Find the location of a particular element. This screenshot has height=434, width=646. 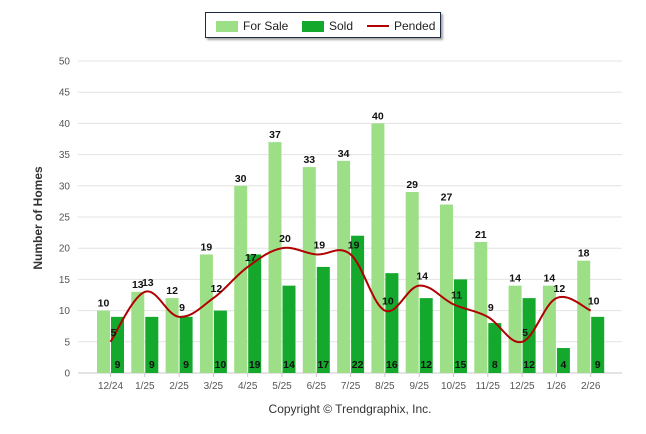

legend-item-sold: Sold is located at coordinates (327, 26).